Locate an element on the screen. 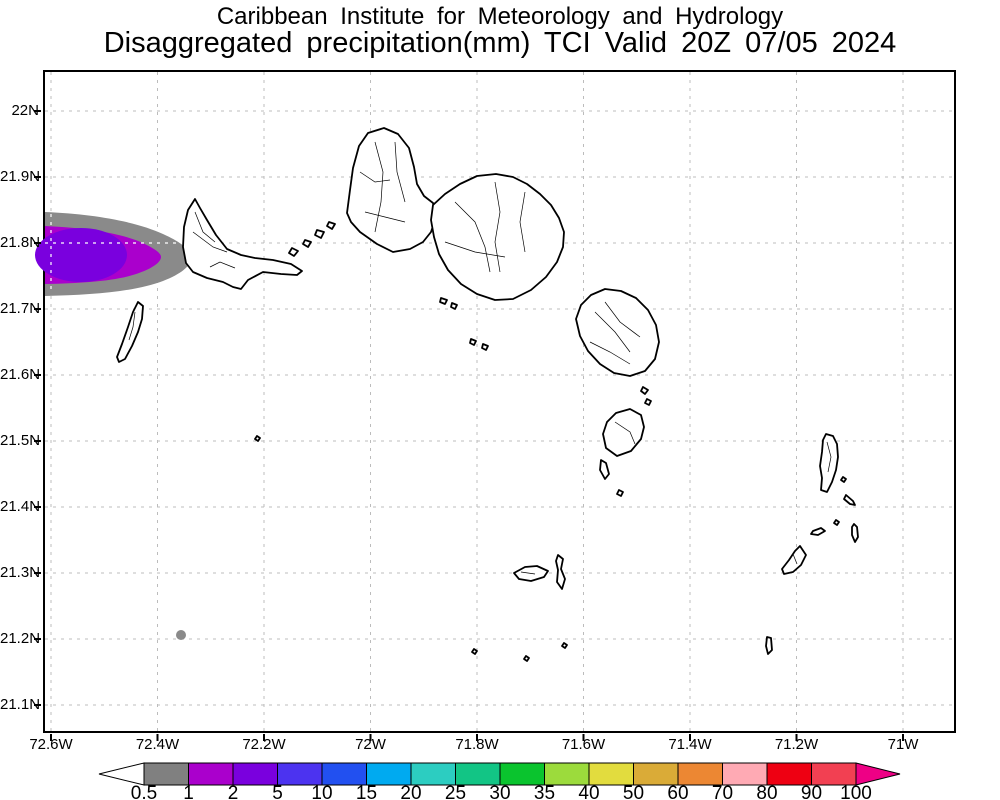 The image size is (1000, 800). lon-tick-label: 72.6W is located at coordinates (51, 744).